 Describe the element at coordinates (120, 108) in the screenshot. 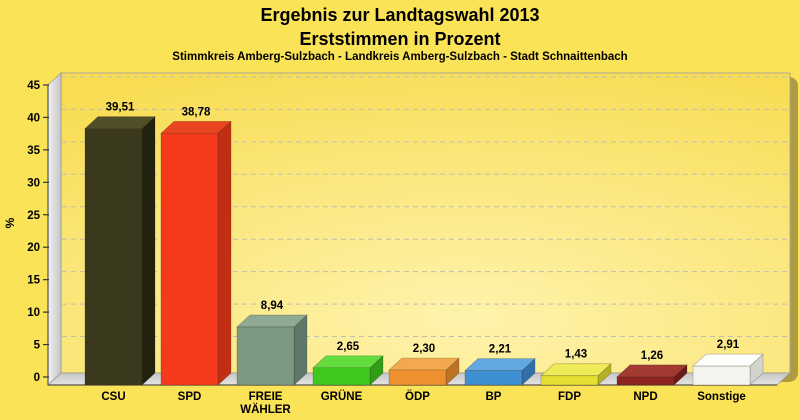

I see `bar-value-label: 39,51` at that location.